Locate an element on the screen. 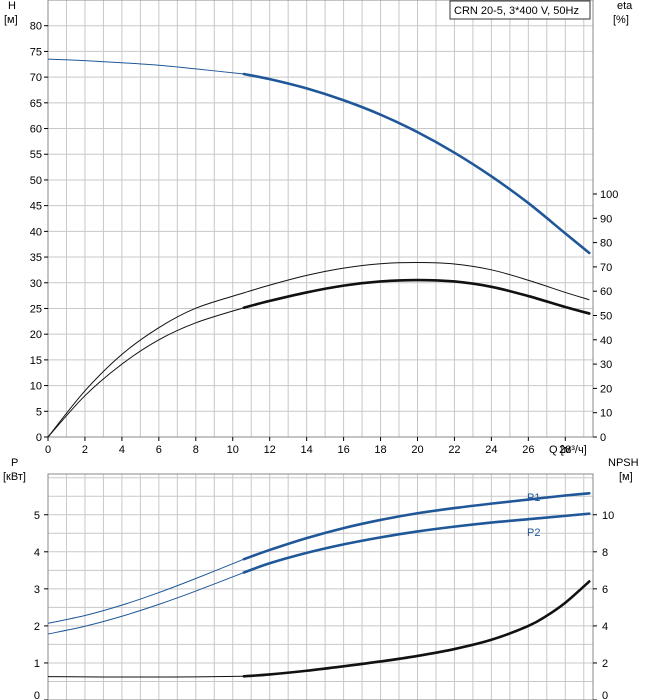 This screenshot has width=658, height=700. h-axis-unit: [м] is located at coordinates (11, 20).